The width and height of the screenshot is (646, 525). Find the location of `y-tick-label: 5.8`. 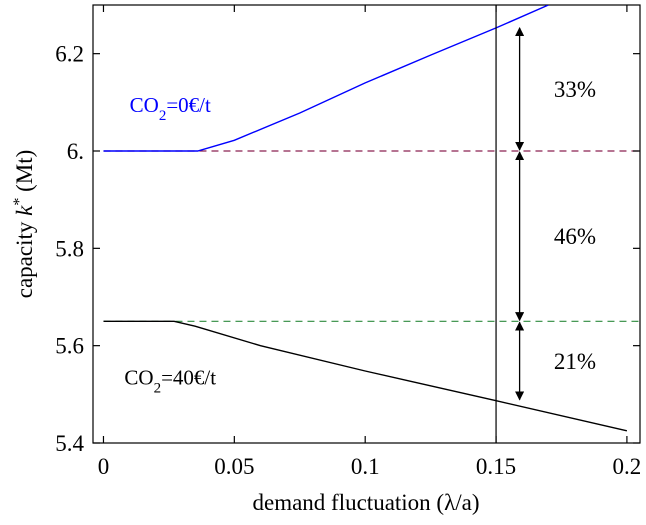

y-tick-label: 5.8 is located at coordinates (69, 248).